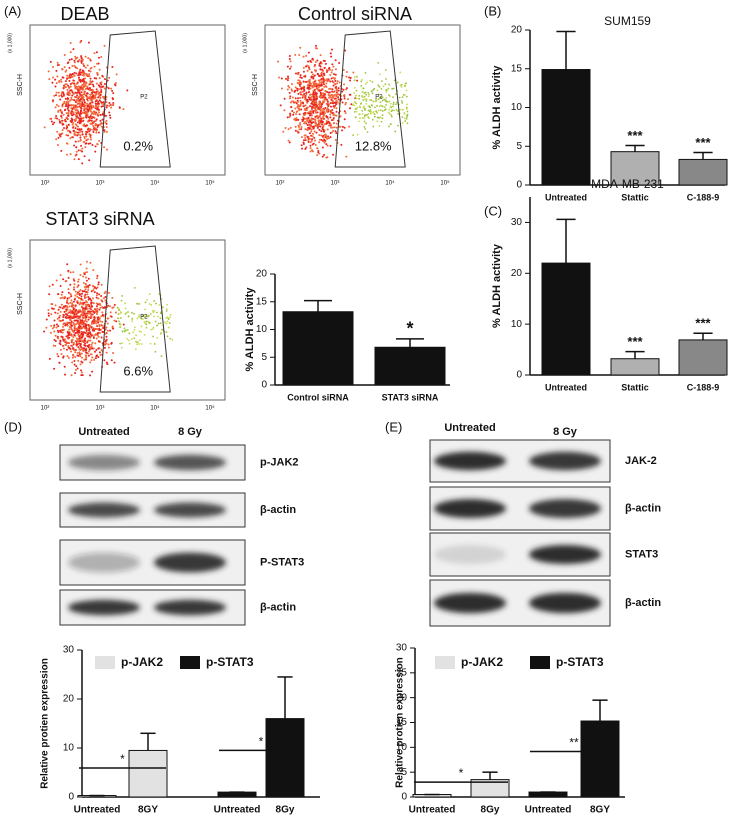 This screenshot has height=824, width=750. What do you see at coordinates (410, 366) in the screenshot?
I see `bar` at bounding box center [410, 366].